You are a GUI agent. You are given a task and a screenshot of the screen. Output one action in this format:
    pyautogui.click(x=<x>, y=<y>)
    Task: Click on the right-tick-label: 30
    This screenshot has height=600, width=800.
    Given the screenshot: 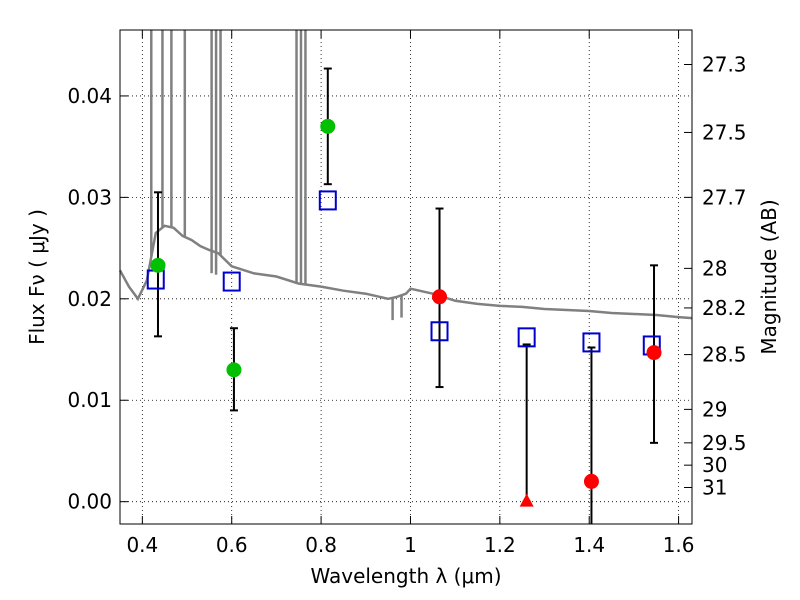 What is the action you would take?
    pyautogui.click(x=714, y=465)
    